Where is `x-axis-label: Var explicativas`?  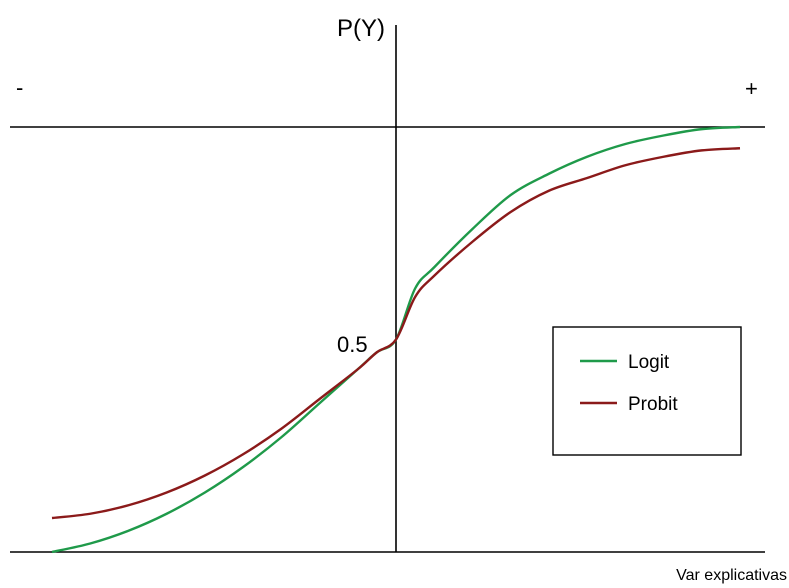
x-axis-label: Var explicativas is located at coordinates (731, 575).